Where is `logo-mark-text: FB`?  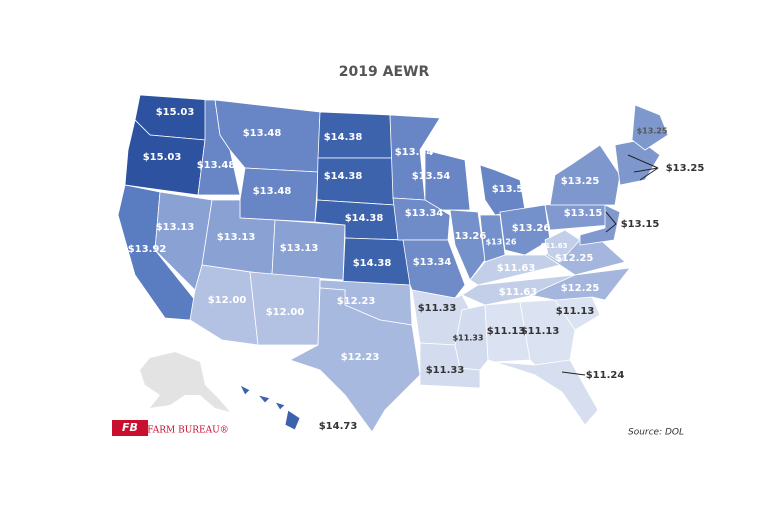
logo-mark-text: FB is located at coordinates (130, 427).